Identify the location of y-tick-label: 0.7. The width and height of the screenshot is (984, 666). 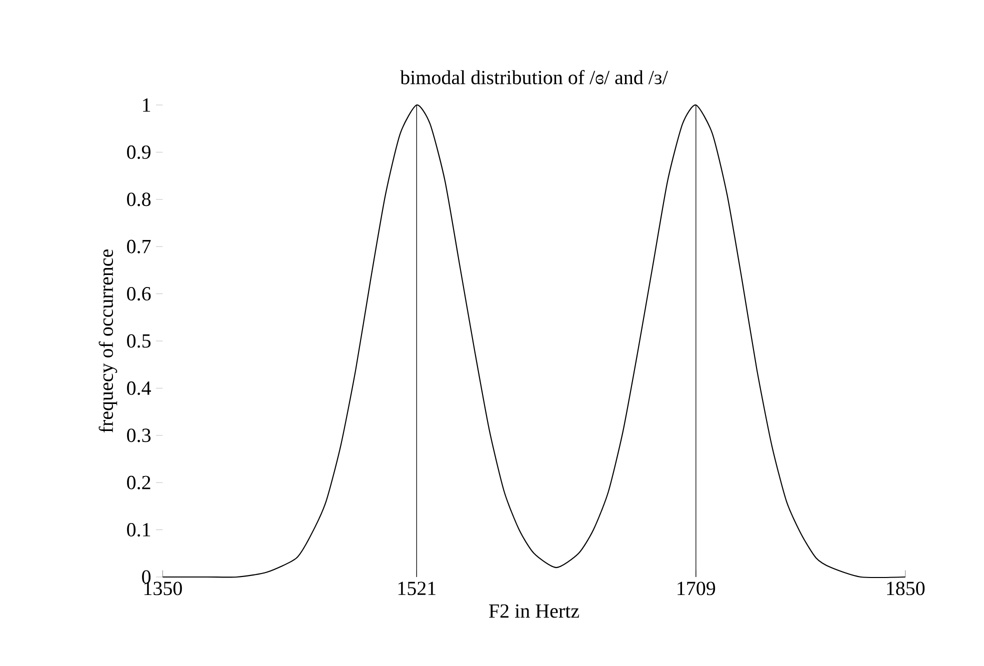
(139, 247).